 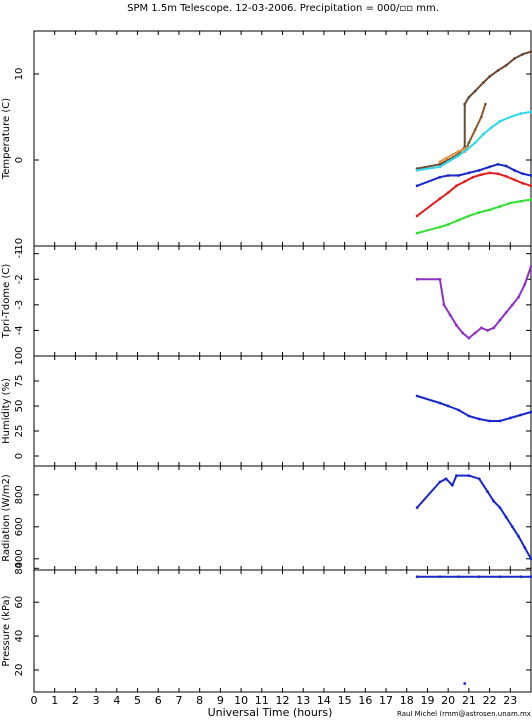 What do you see at coordinates (19, 355) in the screenshot?
I see `y-tick-label: 100` at bounding box center [19, 355].